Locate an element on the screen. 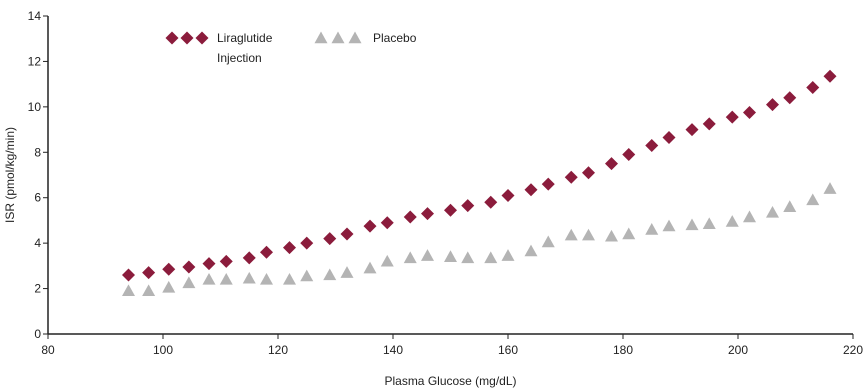 The image size is (867, 389). legend-marker-diamonds is located at coordinates (187, 38).